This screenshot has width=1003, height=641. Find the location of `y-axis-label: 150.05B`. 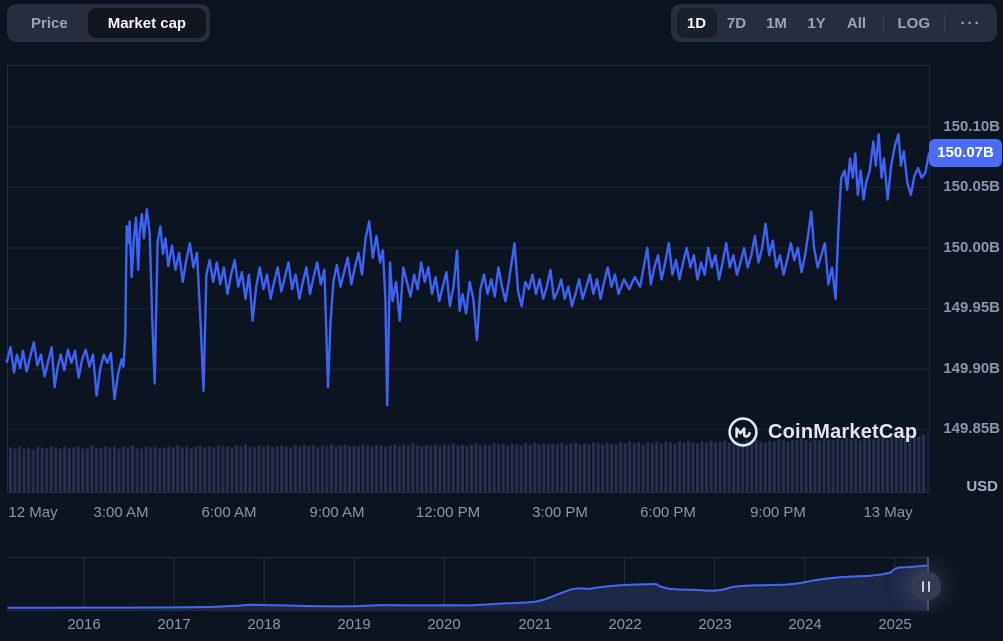

y-axis-label: 150.05B is located at coordinates (971, 186).